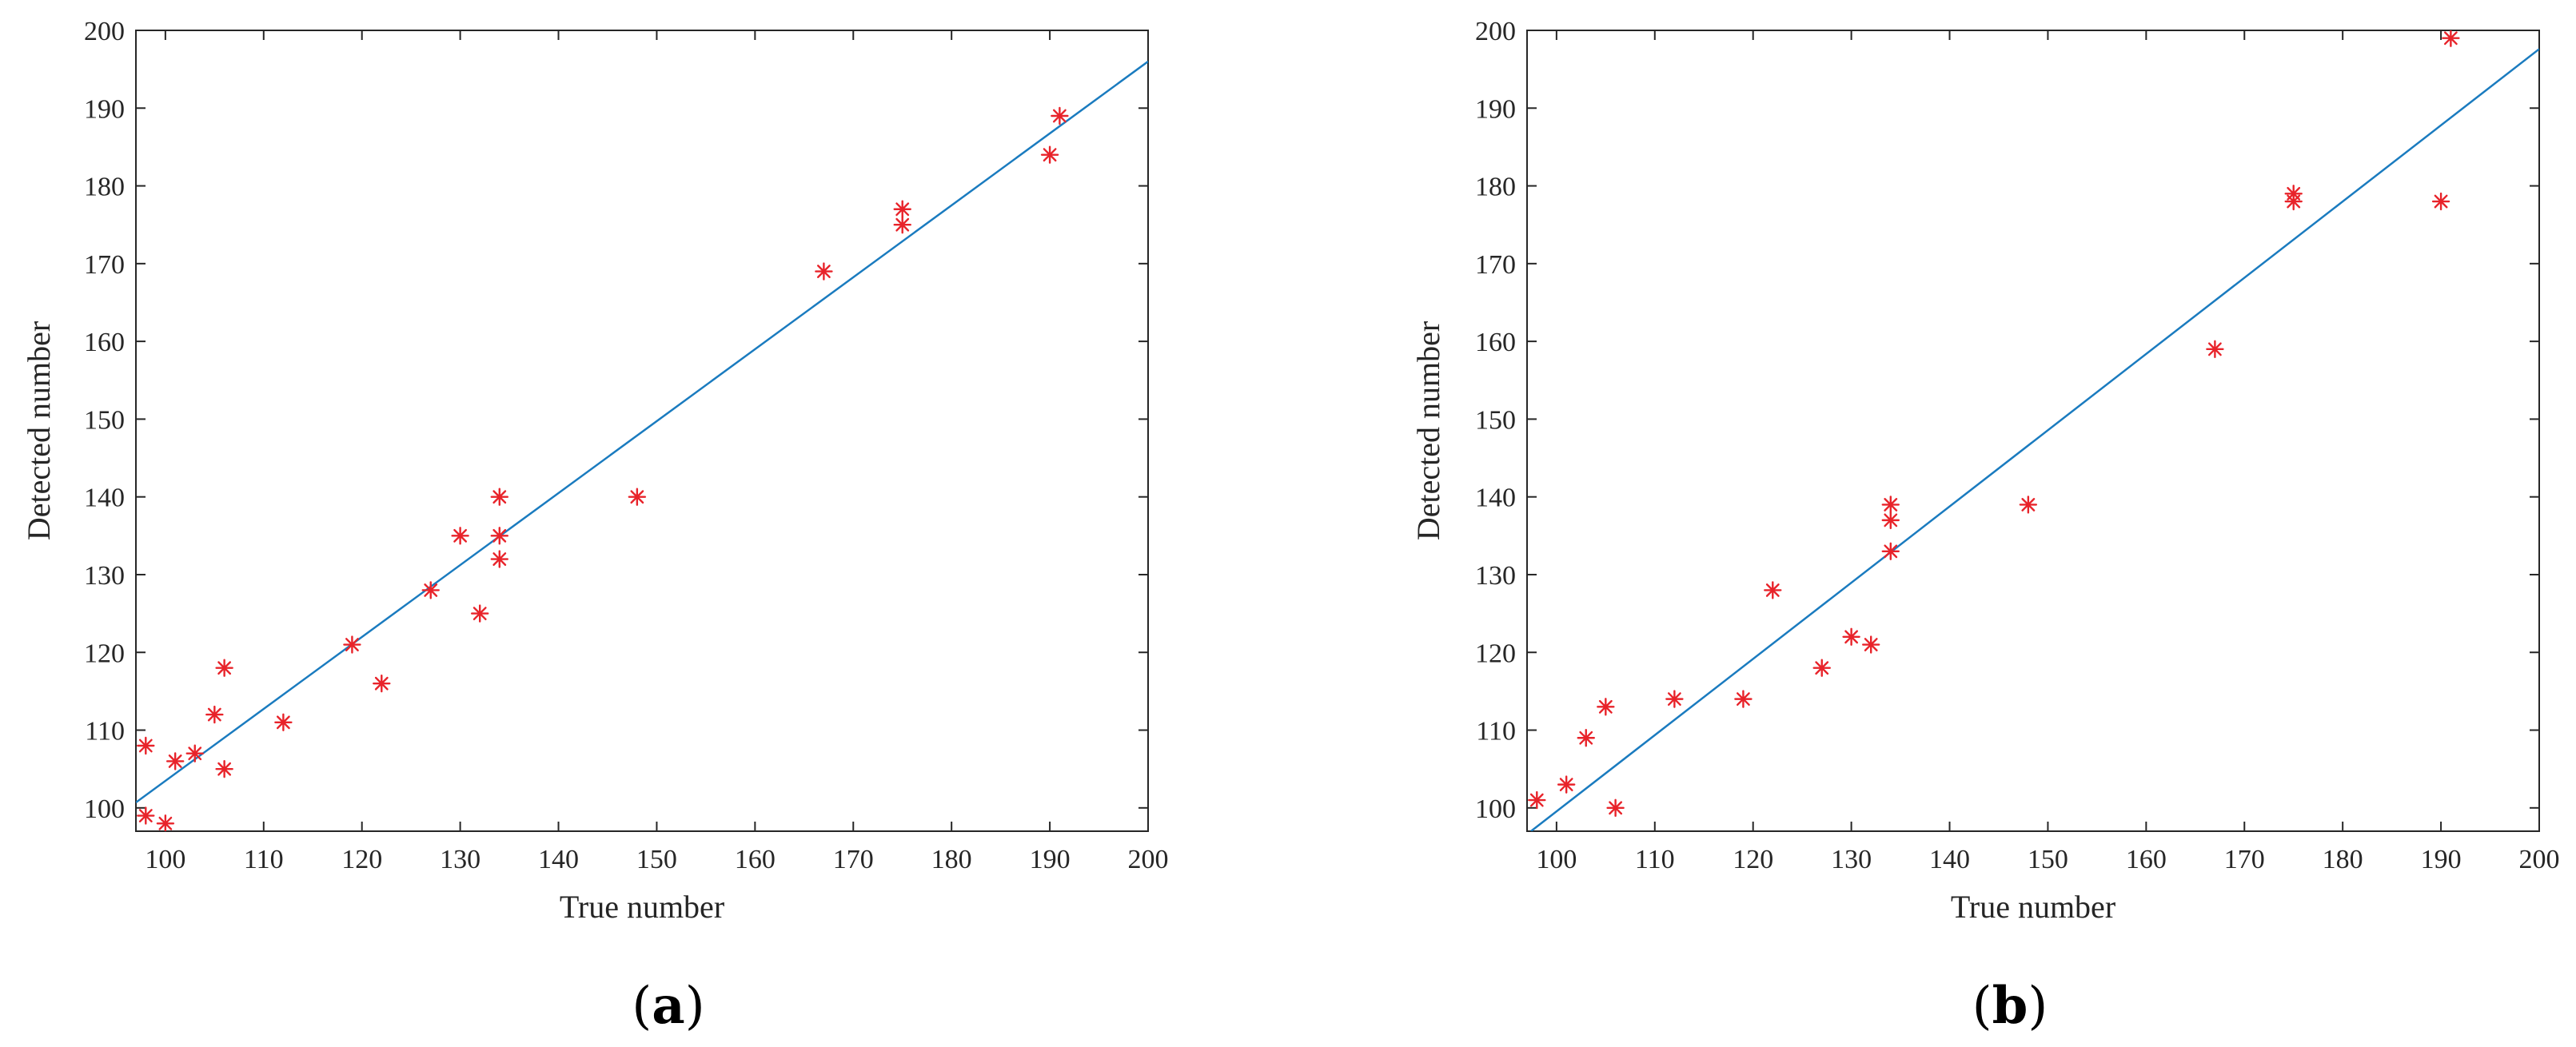 This screenshot has width=2576, height=1047. I want to click on panel-label-b: (b), so click(2010, 1006).